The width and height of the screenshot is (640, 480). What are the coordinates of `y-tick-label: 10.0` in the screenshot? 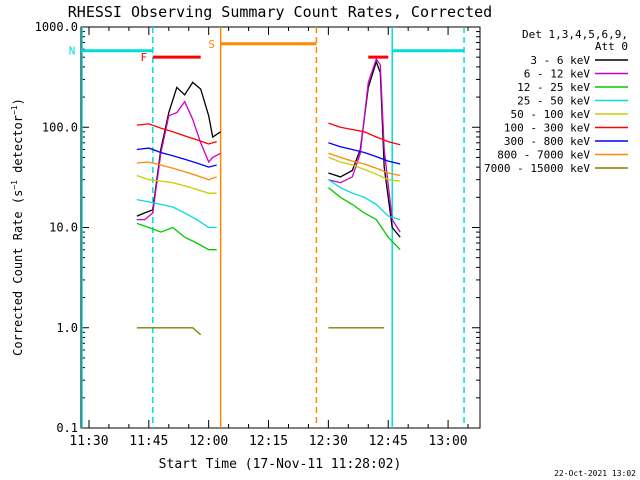 It's located at (63, 228).